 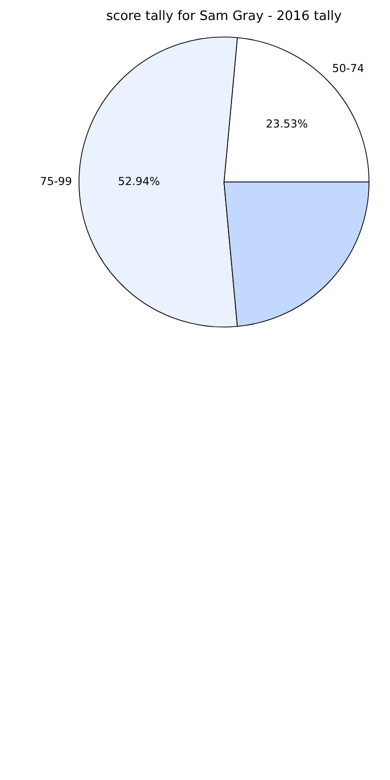 I want to click on data-label: 52.94%, so click(x=139, y=181).